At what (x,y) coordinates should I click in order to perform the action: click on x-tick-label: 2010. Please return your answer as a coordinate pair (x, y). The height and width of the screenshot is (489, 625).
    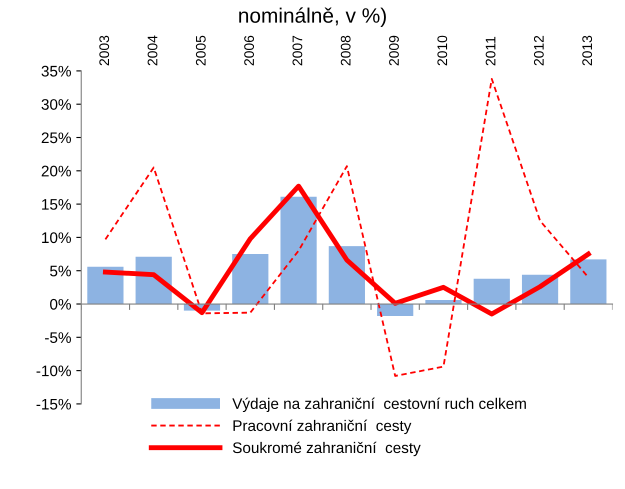
    Looking at the image, I should click on (442, 51).